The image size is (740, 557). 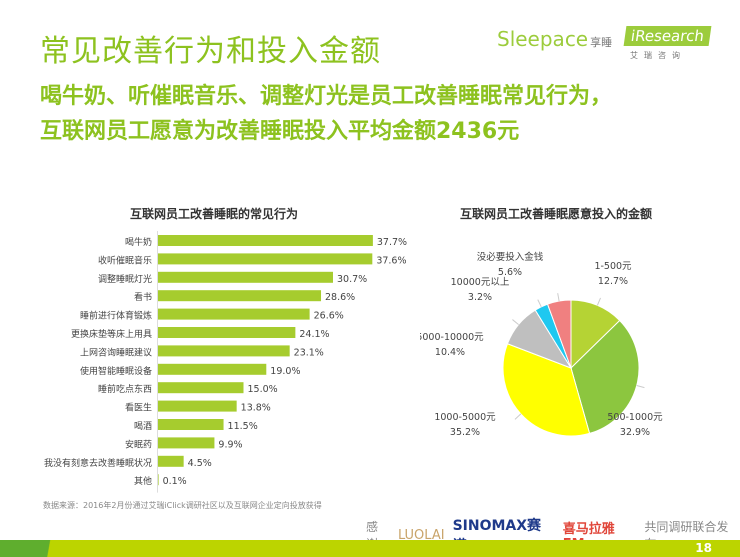 I want to click on bar-value-label: 15.0%, so click(x=263, y=389).